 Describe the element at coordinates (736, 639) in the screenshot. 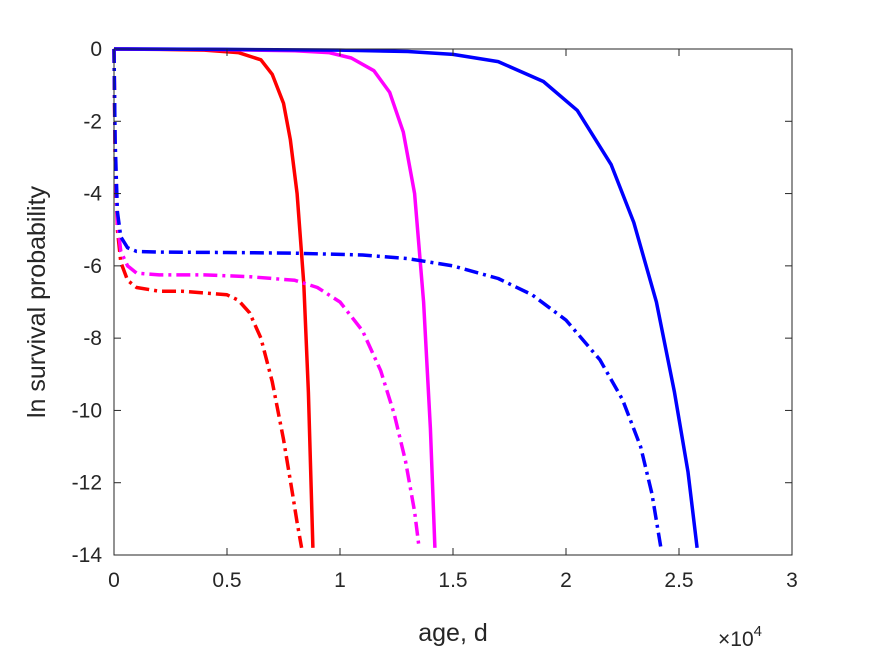

I see `x-multiplier-base: ×10` at that location.